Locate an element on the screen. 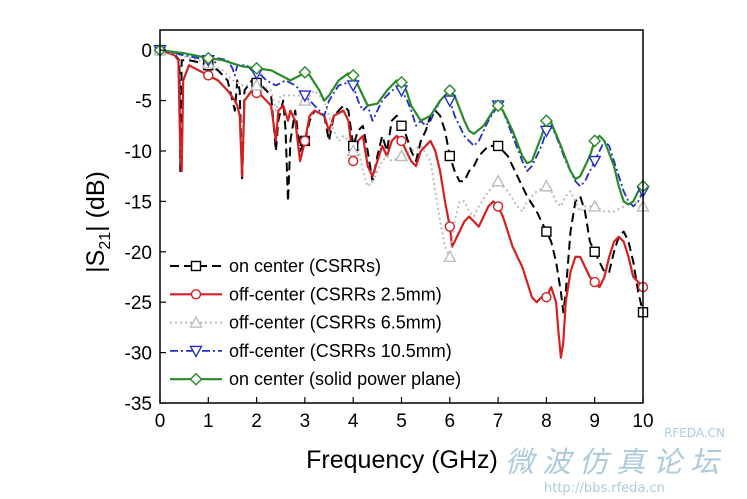  y-axis-title-sub: 21 is located at coordinates (105, 241).